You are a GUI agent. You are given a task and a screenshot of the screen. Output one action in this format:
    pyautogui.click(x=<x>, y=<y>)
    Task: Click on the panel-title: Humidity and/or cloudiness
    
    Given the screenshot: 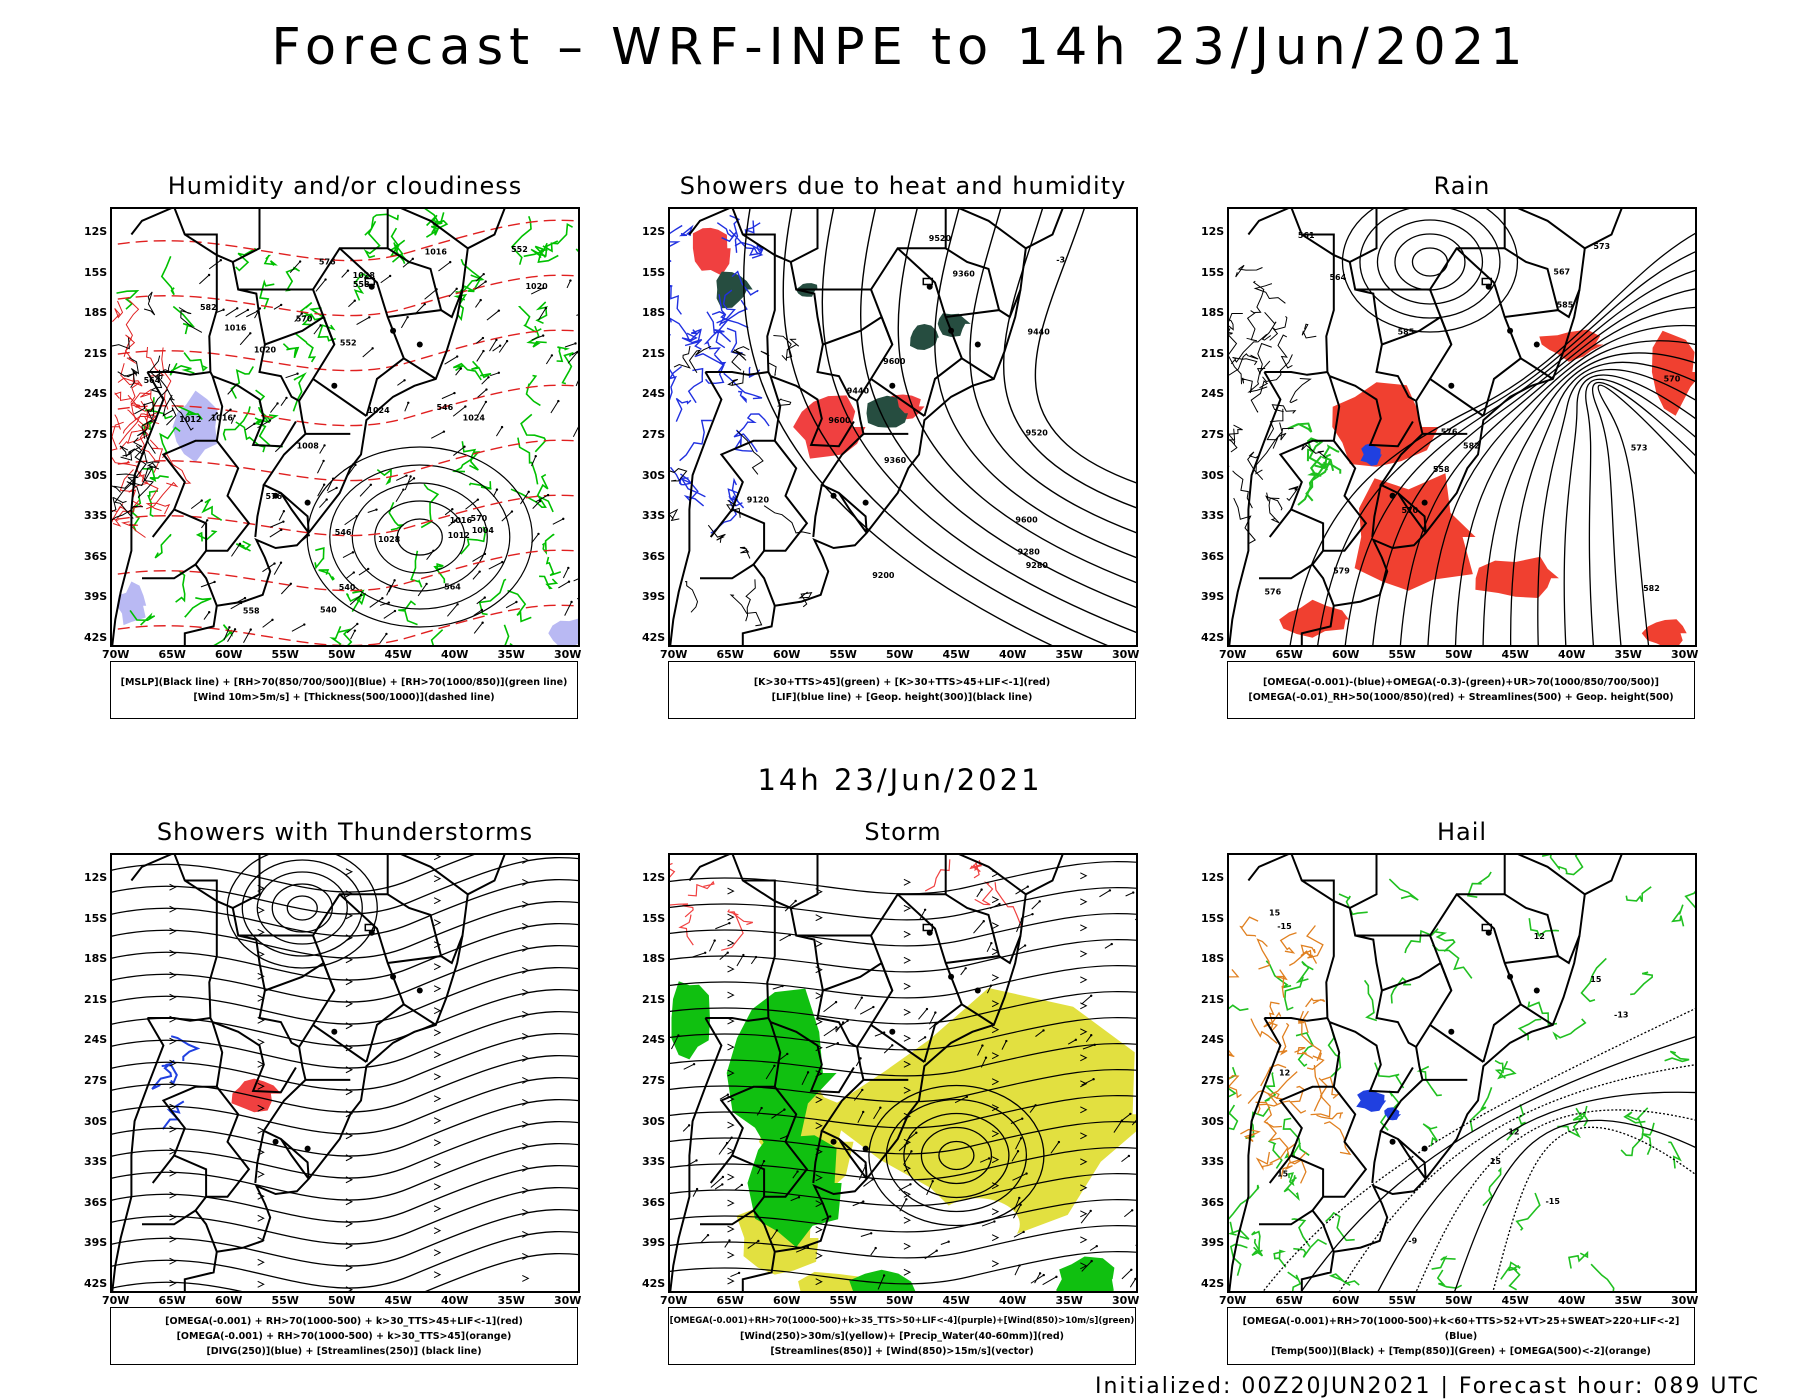 What is the action you would take?
    pyautogui.click(x=345, y=186)
    